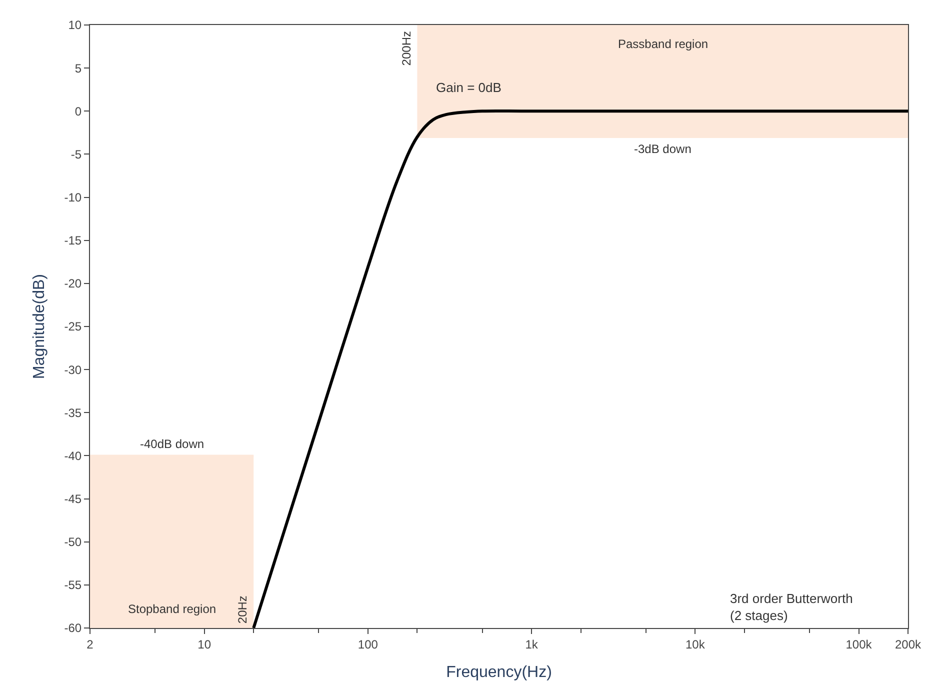 This screenshot has height=698, width=938. What do you see at coordinates (791, 607) in the screenshot?
I see `annotation: 3rd order Butterworth (2 stages)` at bounding box center [791, 607].